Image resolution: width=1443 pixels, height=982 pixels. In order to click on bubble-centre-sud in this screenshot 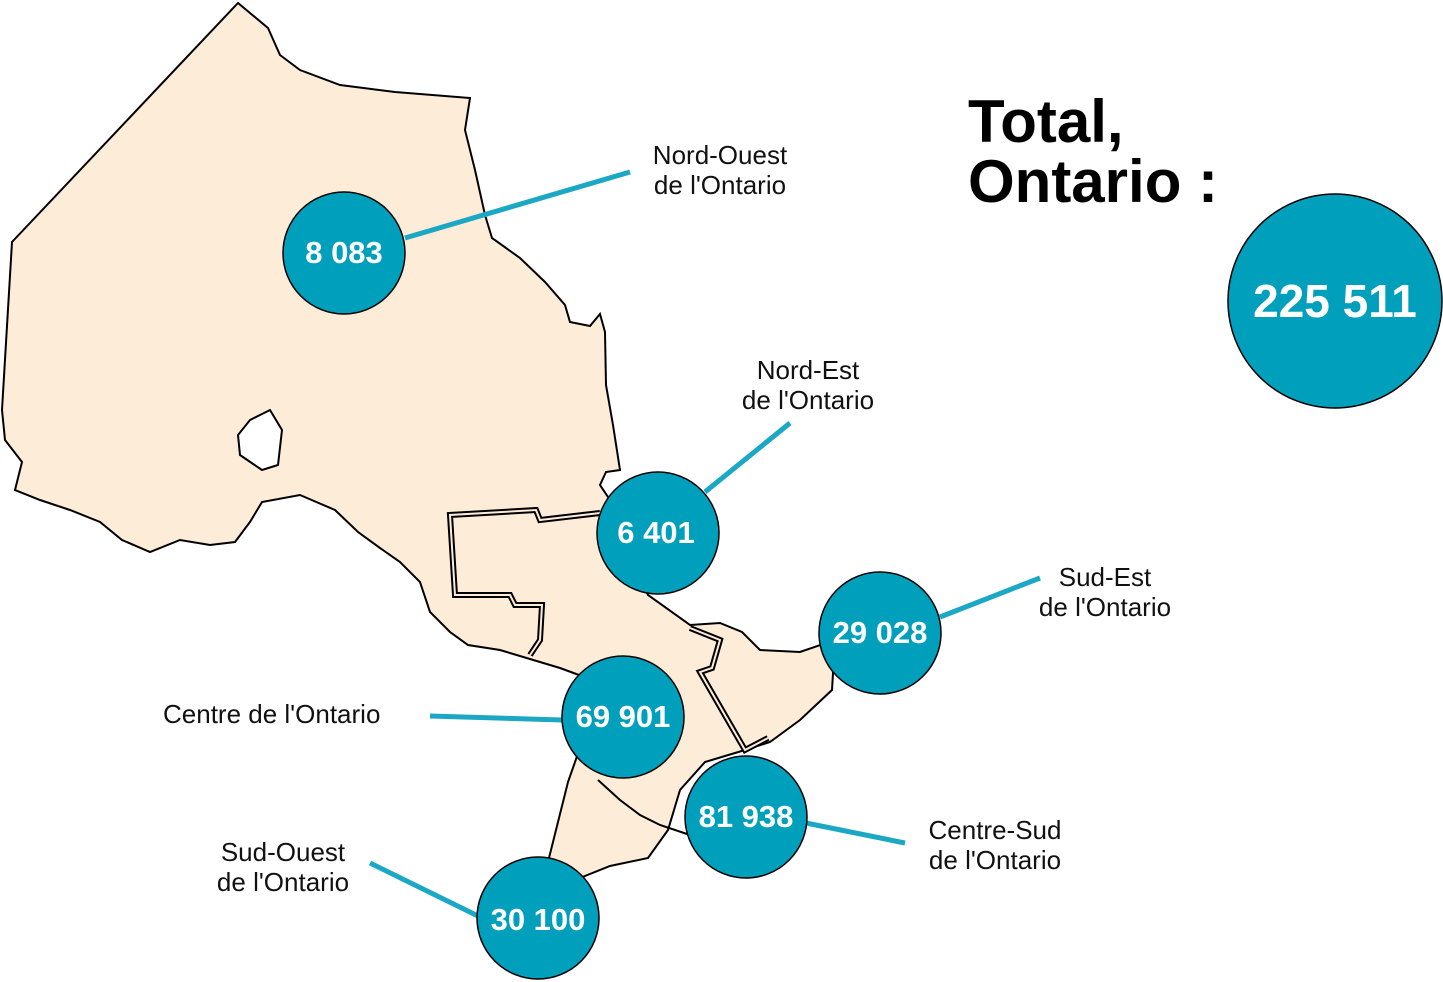, I will do `click(746, 817)`.